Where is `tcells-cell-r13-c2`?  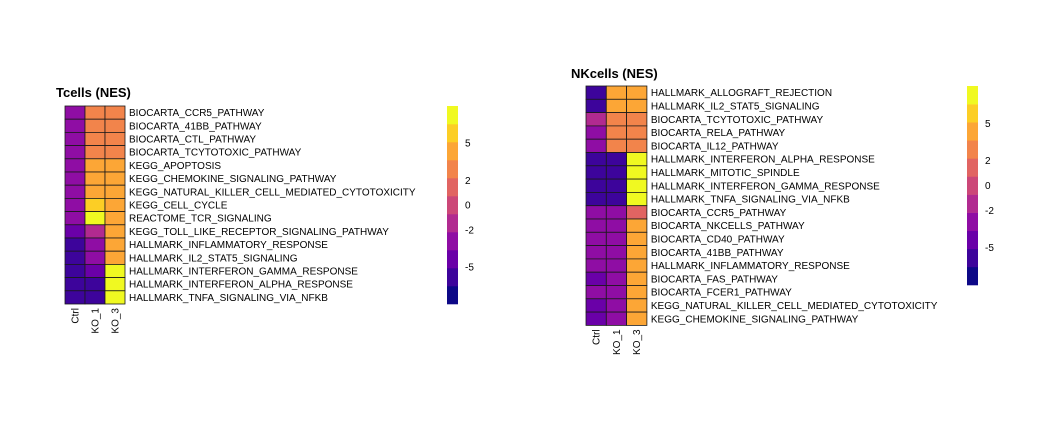
tcells-cell-r13-c2 is located at coordinates (95, 270).